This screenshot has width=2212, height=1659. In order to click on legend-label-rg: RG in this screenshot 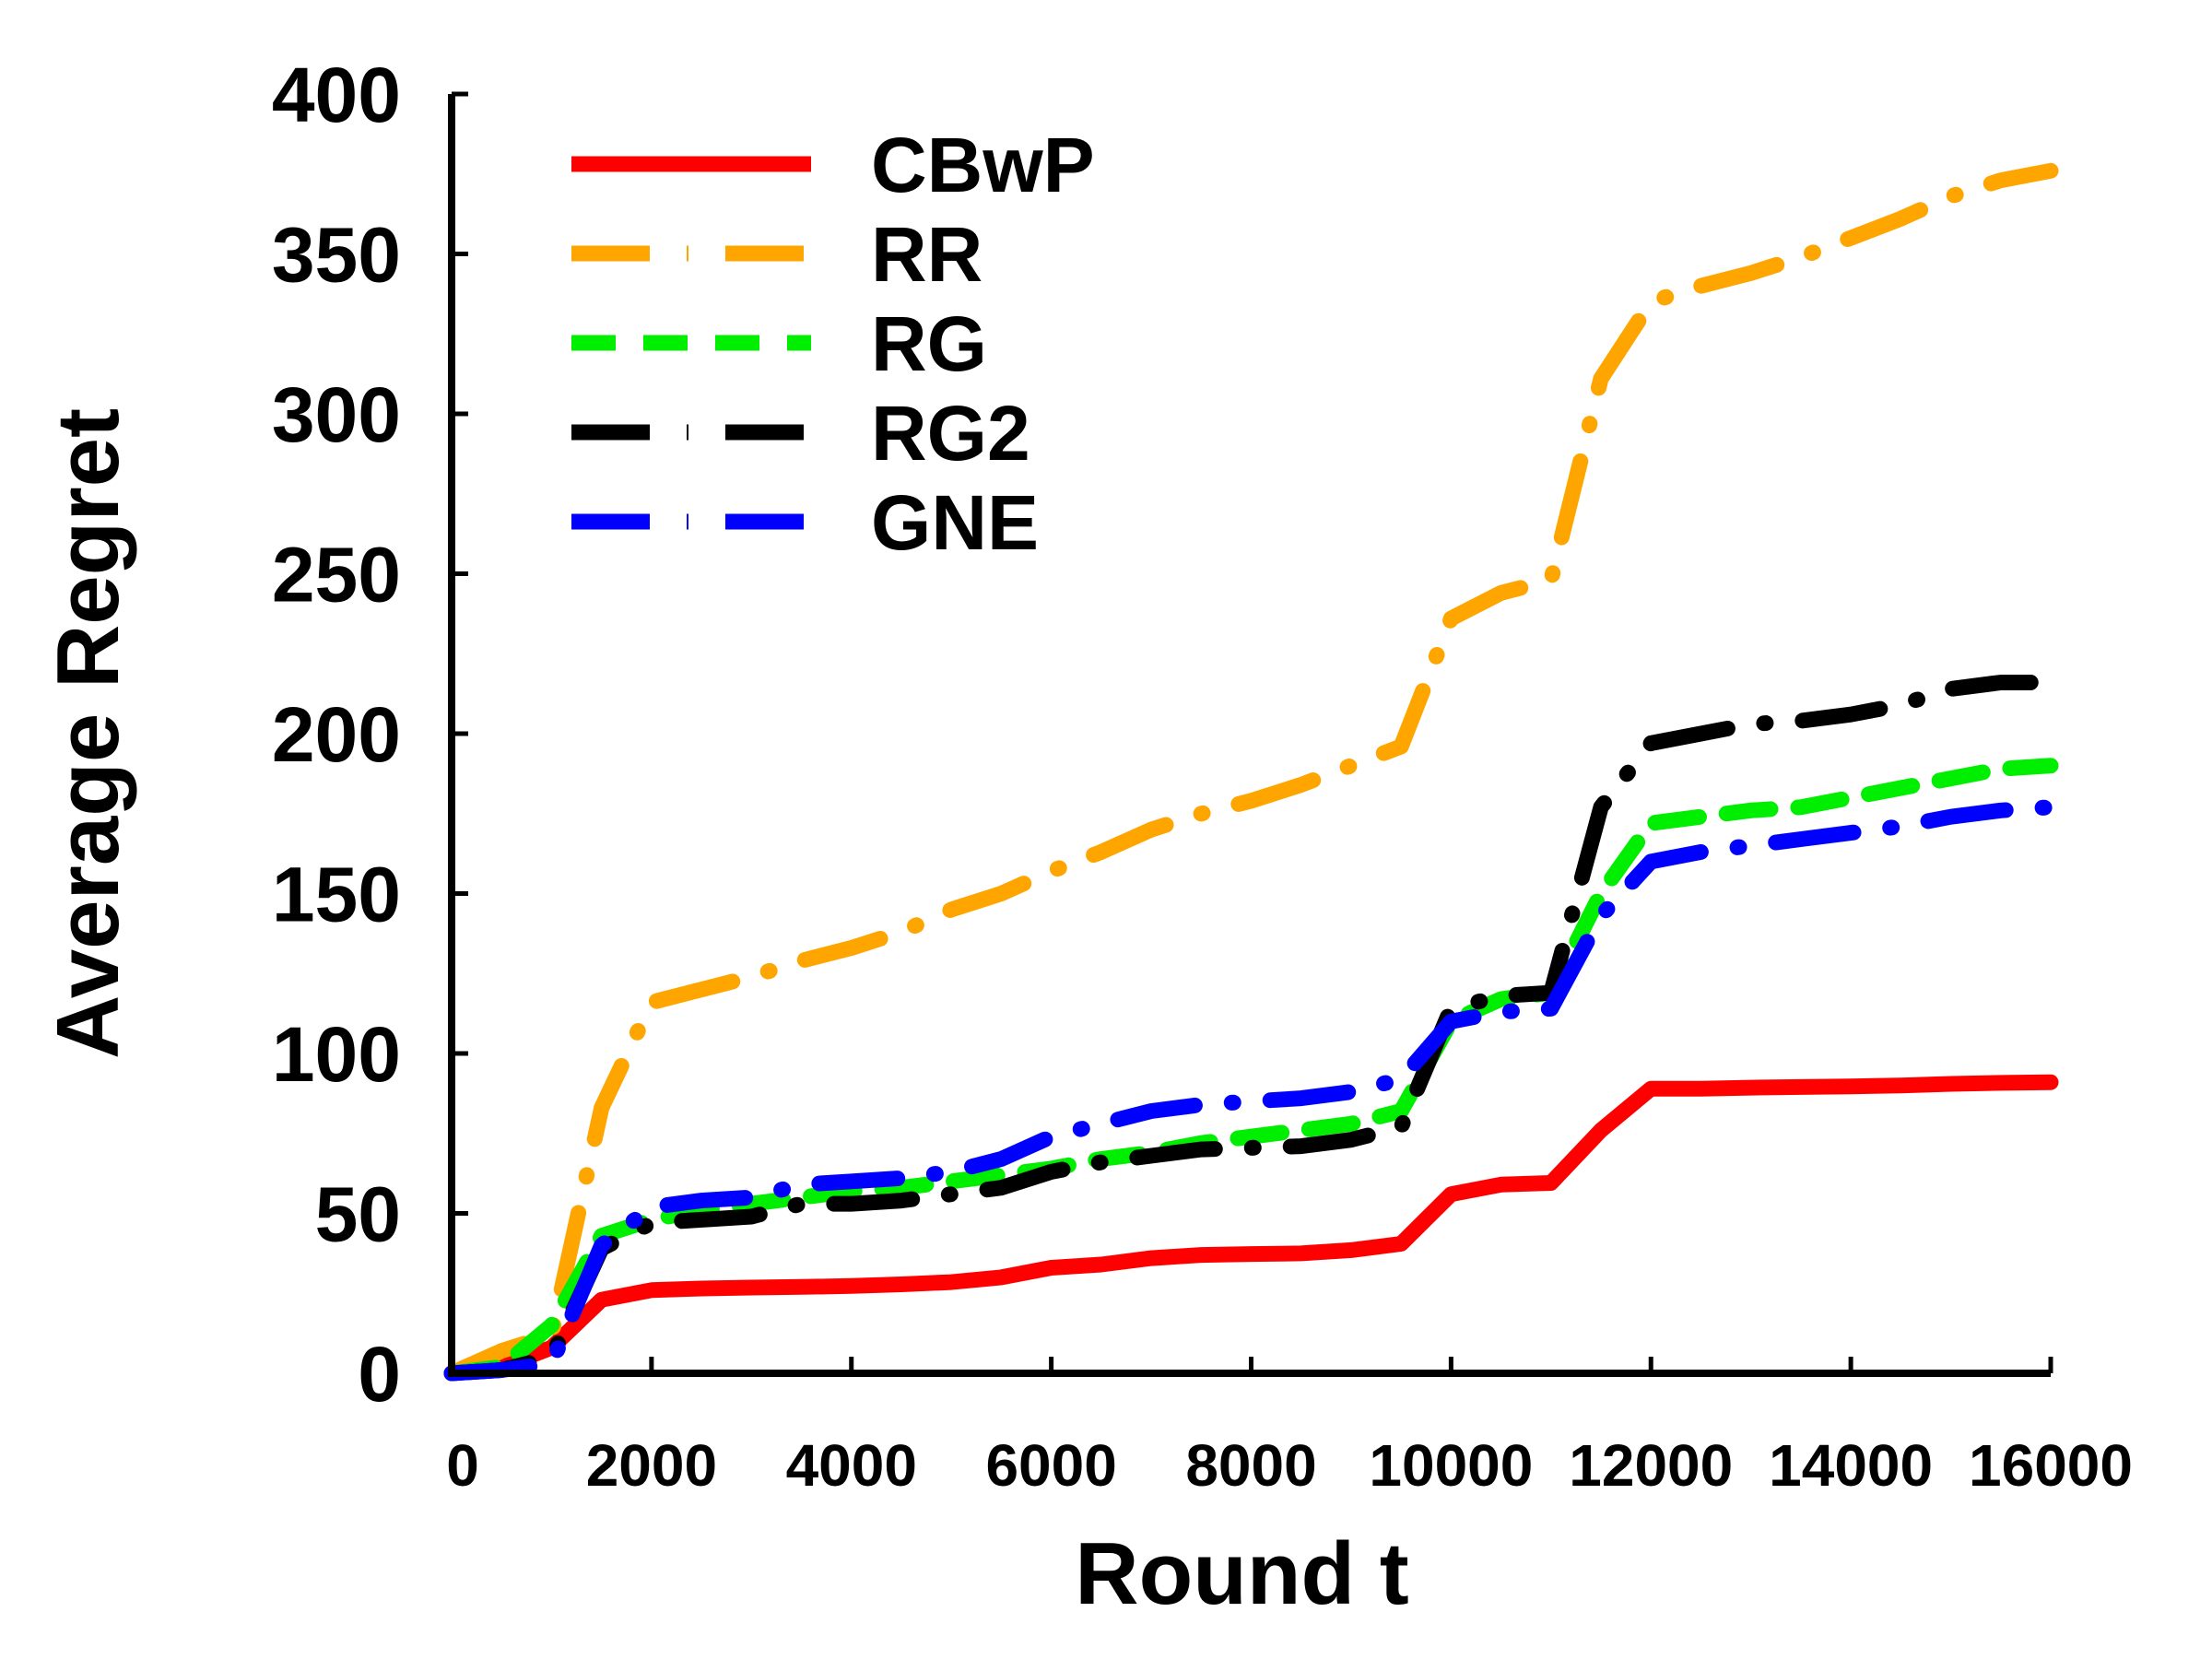, I will do `click(929, 343)`.